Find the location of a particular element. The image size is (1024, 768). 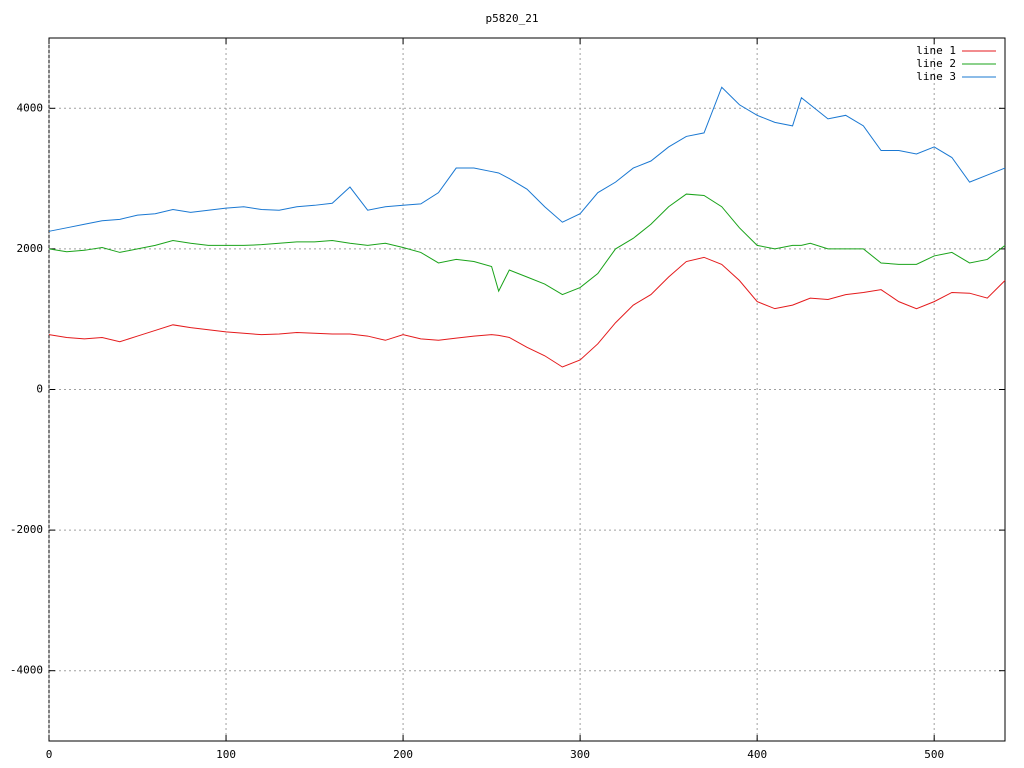

y-tick-label: -2000 is located at coordinates (26, 529).